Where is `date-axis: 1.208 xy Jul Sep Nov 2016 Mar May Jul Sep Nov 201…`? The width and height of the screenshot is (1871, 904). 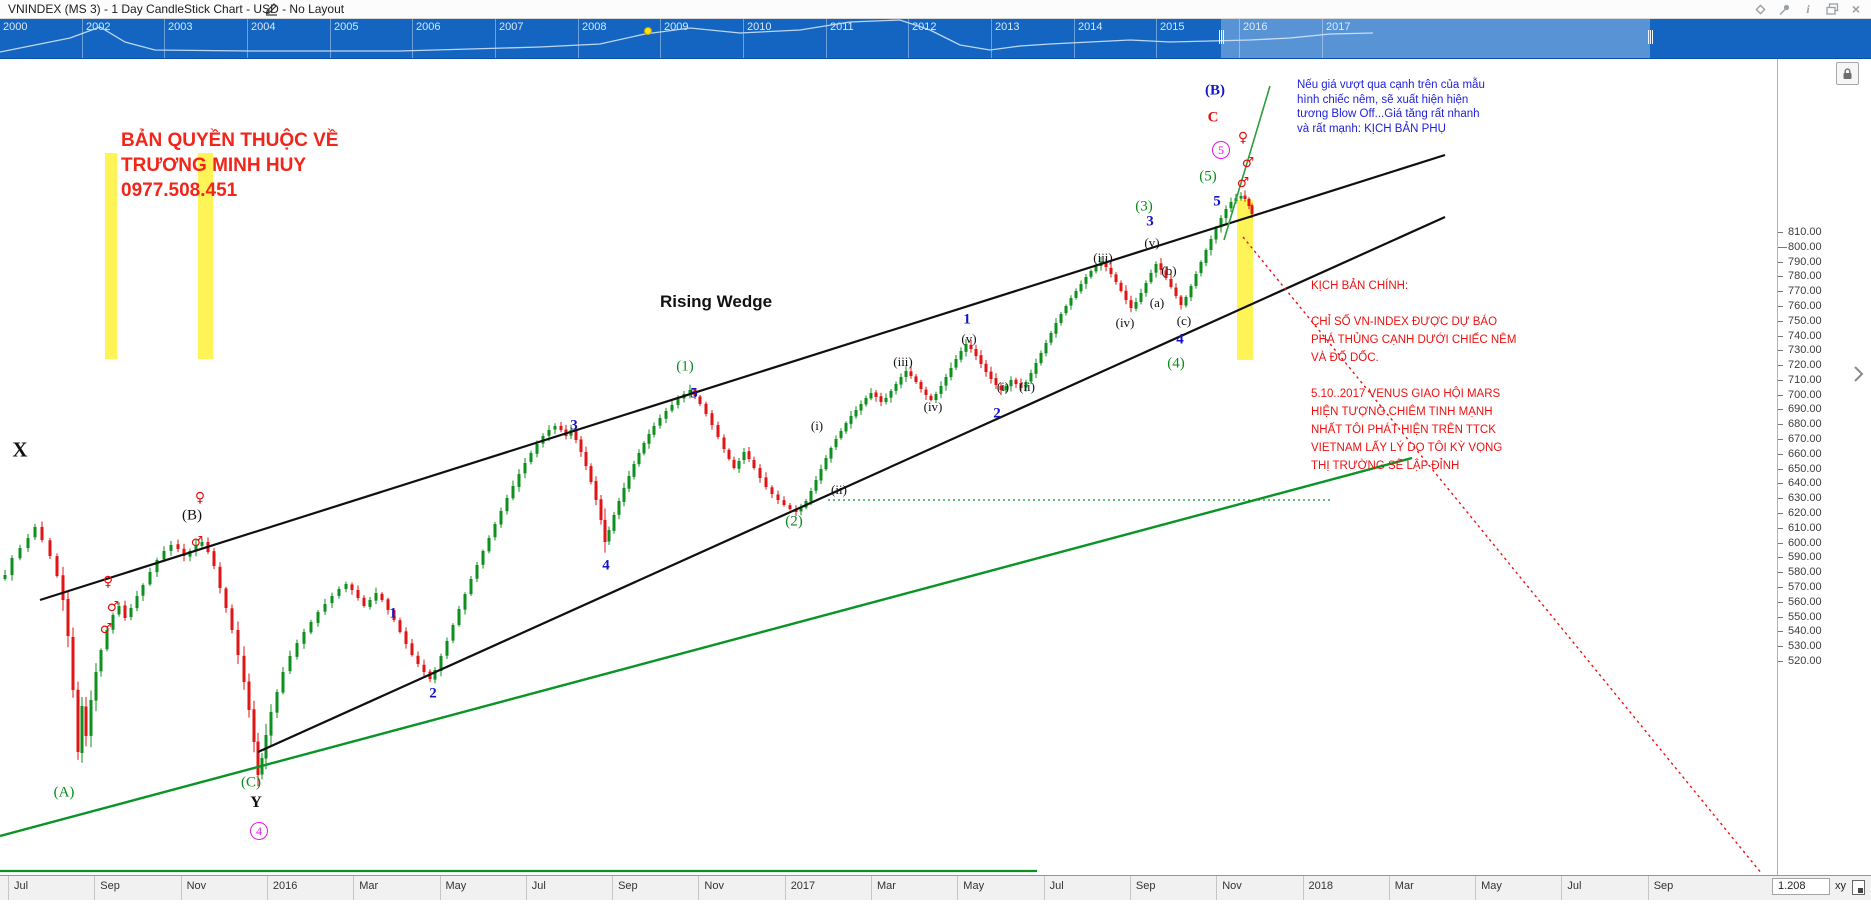
date-axis: 1.208 xy Jul Sep Nov 2016 Mar May Jul Sep Nov 201… is located at coordinates (935, 887).